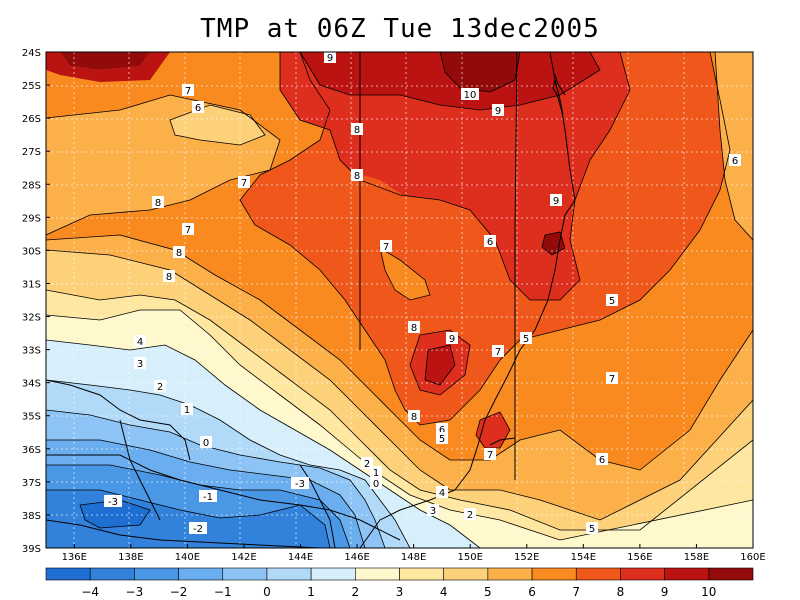 The width and height of the screenshot is (800, 600). Describe the element at coordinates (31, 351) in the screenshot. I see `lat-label: 33S` at that location.